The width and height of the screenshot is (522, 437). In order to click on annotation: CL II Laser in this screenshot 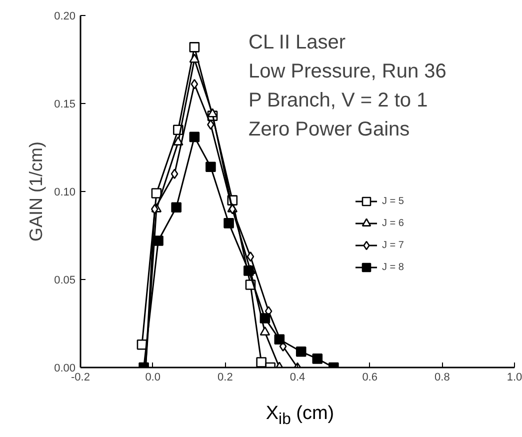, I will do `click(297, 43)`.